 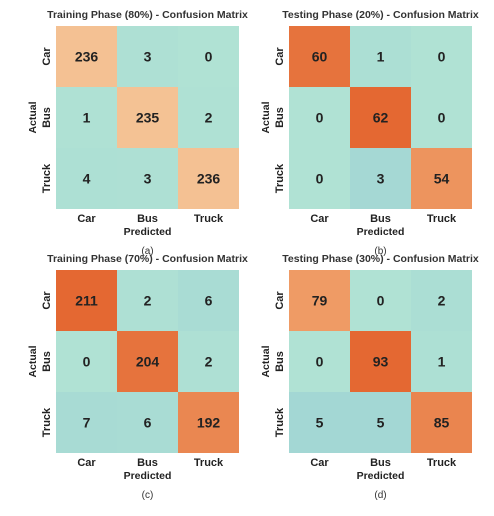 I want to click on cell-value-label: 79, so click(x=320, y=301).